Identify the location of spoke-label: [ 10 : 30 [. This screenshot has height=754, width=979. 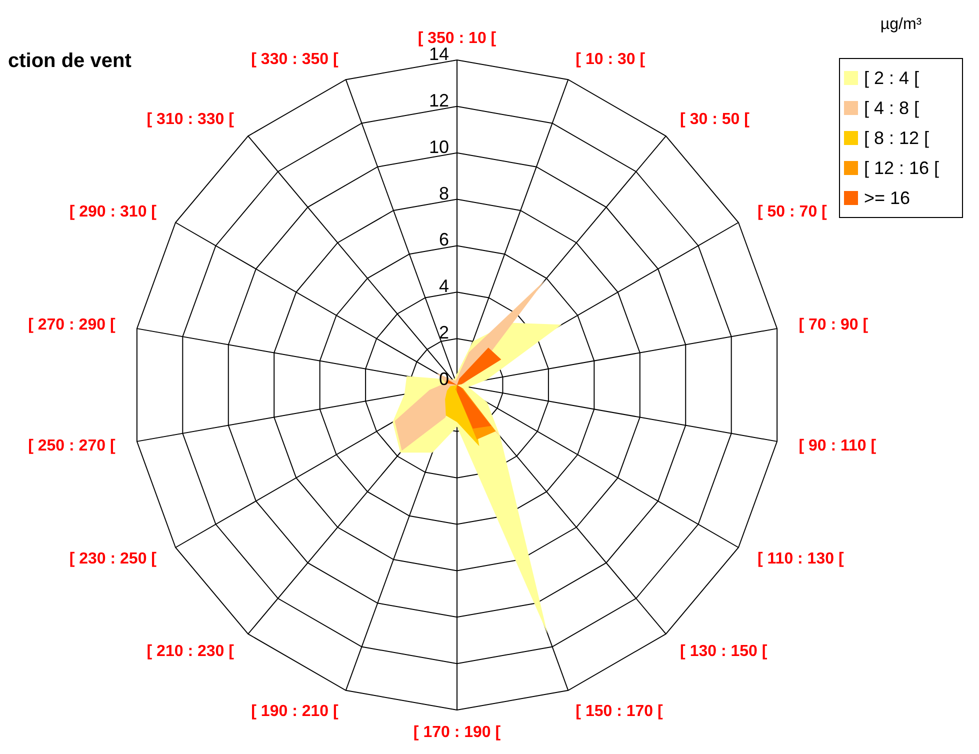
(611, 59).